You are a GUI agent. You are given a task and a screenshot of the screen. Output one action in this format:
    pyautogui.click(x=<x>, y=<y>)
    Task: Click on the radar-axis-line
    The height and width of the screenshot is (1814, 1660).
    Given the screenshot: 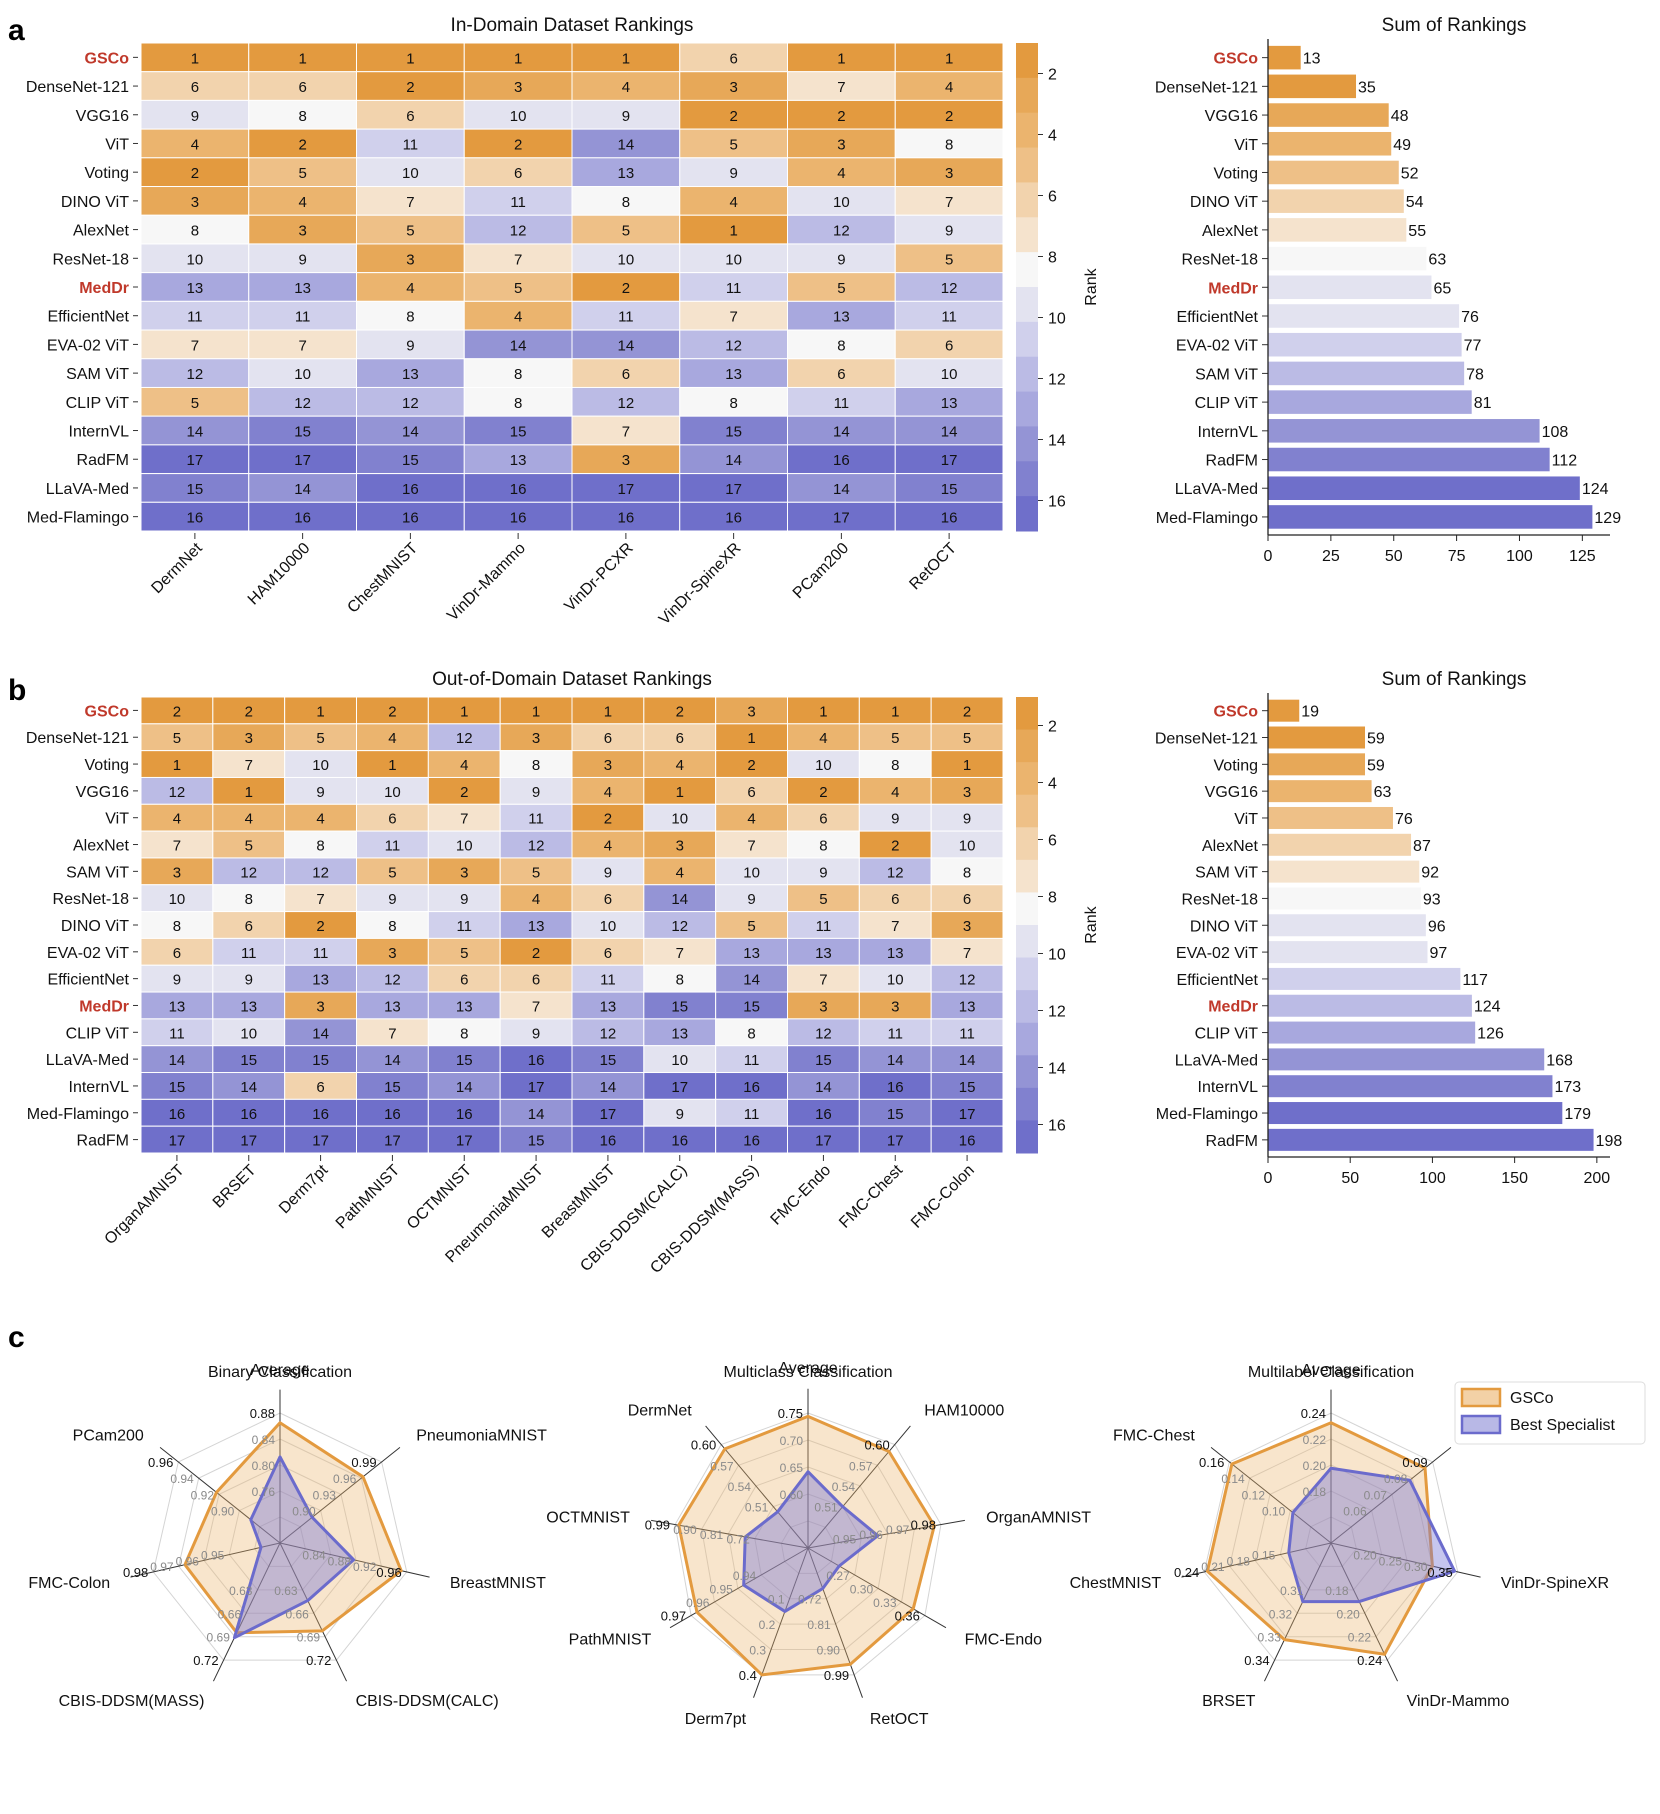 What is the action you would take?
    pyautogui.click(x=220, y=1495)
    